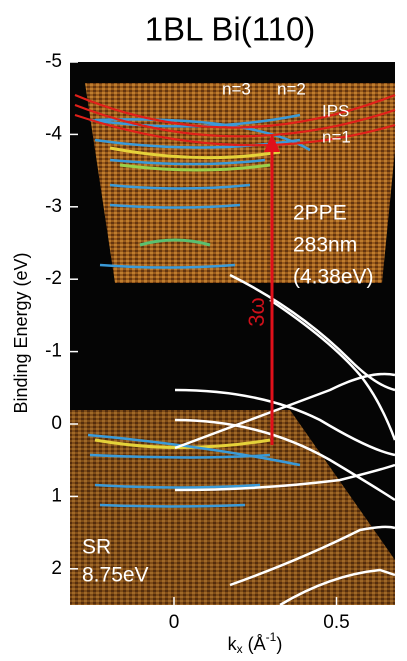 This screenshot has width=407, height=661. I want to click on annotation: n=1, so click(336, 136).